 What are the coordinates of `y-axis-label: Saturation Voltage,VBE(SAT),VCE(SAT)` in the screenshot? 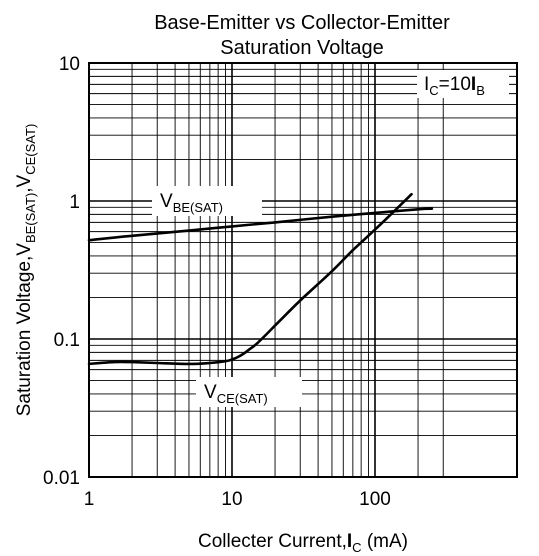 It's located at (26, 270).